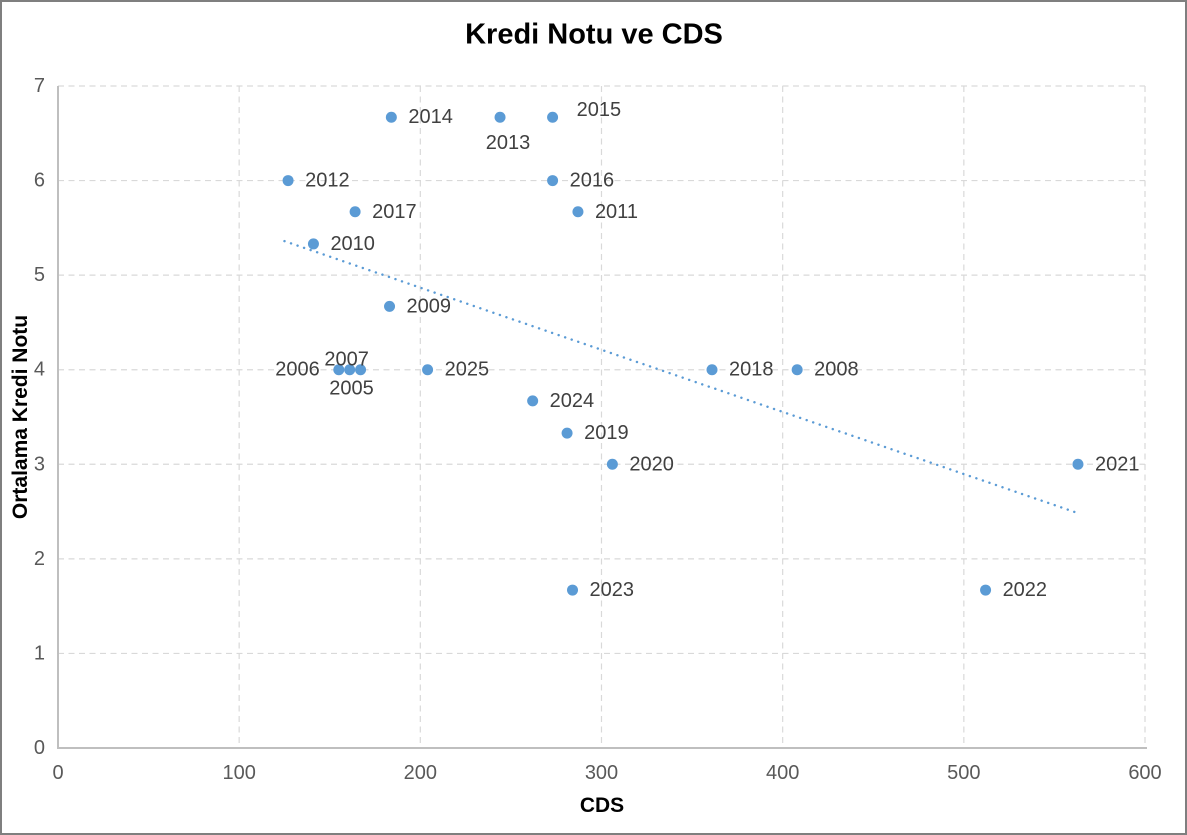 This screenshot has width=1187, height=835. I want to click on y-tick-label: 1, so click(39, 653).